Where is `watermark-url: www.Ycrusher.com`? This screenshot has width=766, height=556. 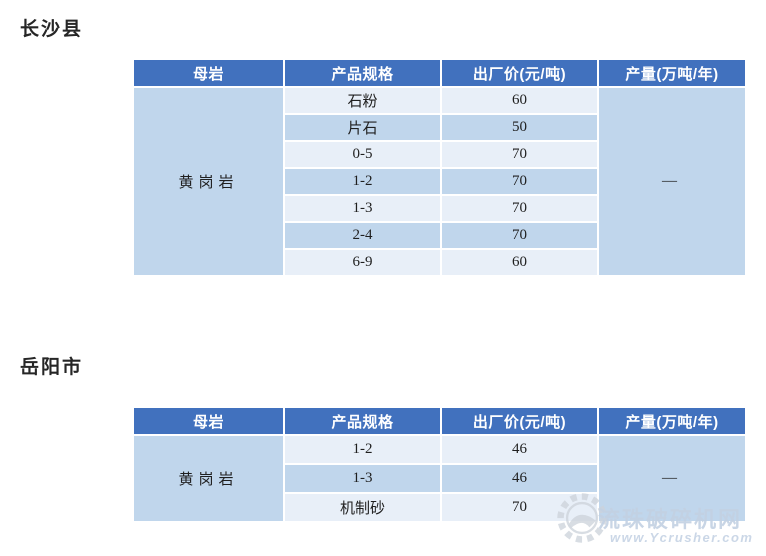
watermark-url: www.Ycrusher.com is located at coordinates (682, 537).